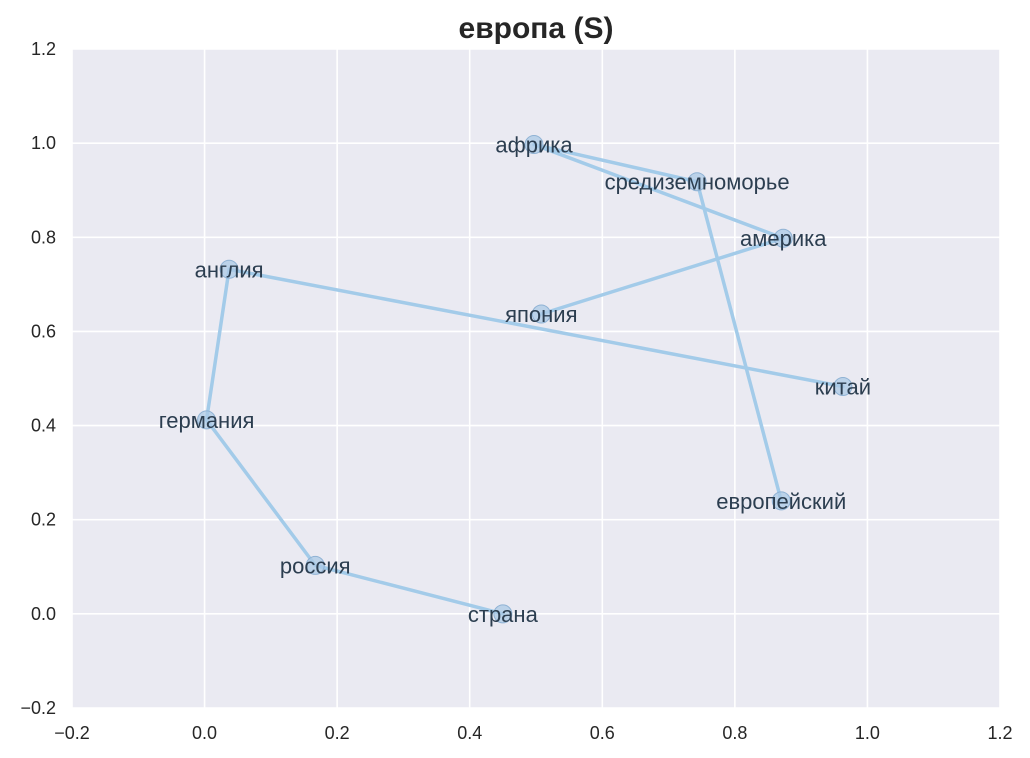  What do you see at coordinates (43, 49) in the screenshot?
I see `y-tick-label: 1.2` at bounding box center [43, 49].